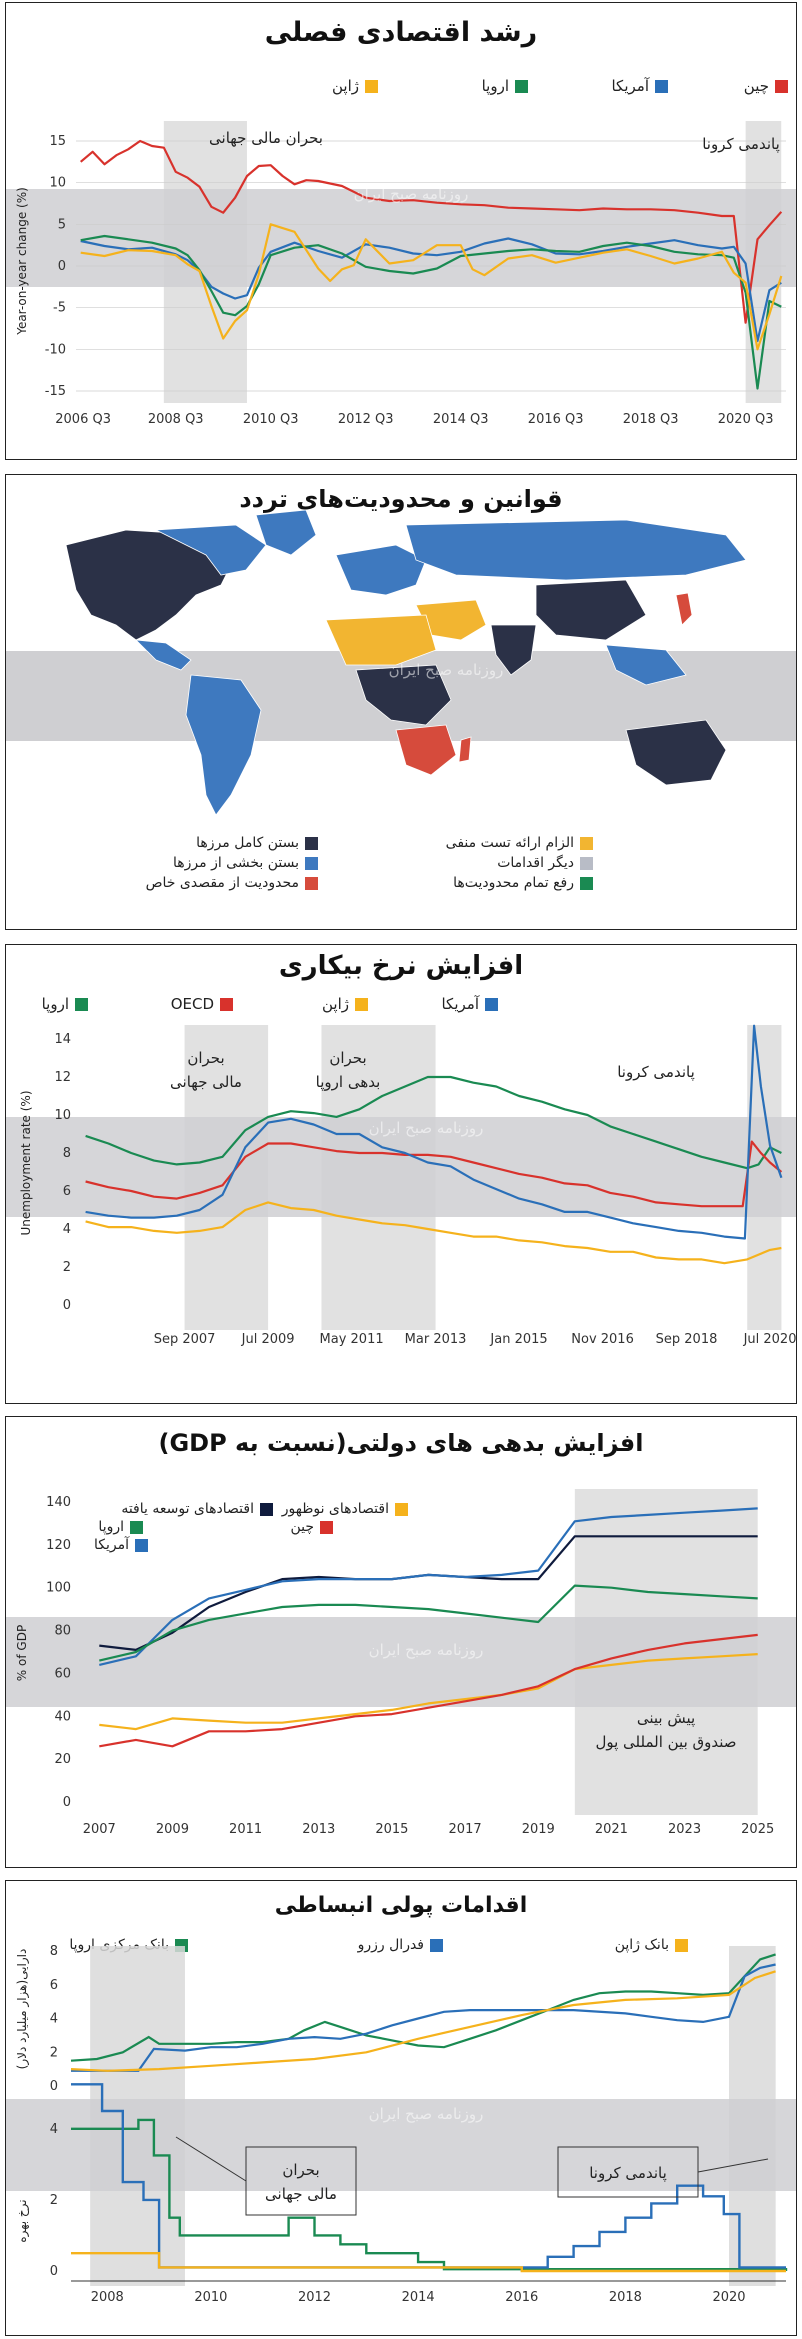 The image size is (802, 2339). I want to click on y-axis-label-bottom: نرخ بهره, so click(22, 2220).